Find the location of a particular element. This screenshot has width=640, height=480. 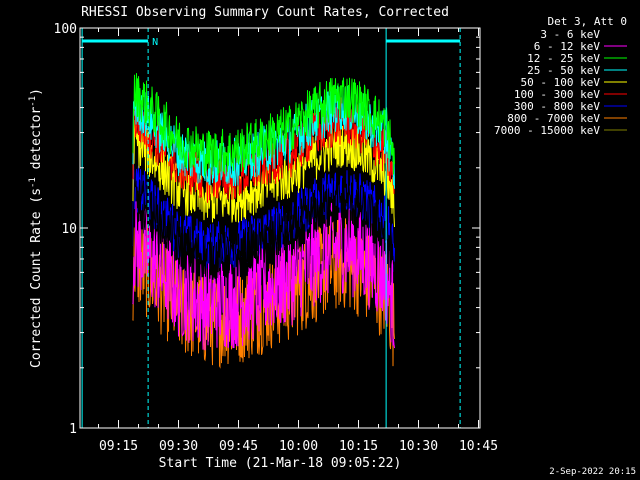

y-axis-label-part1: Corrected Count Rate (s is located at coordinates (36, 278).